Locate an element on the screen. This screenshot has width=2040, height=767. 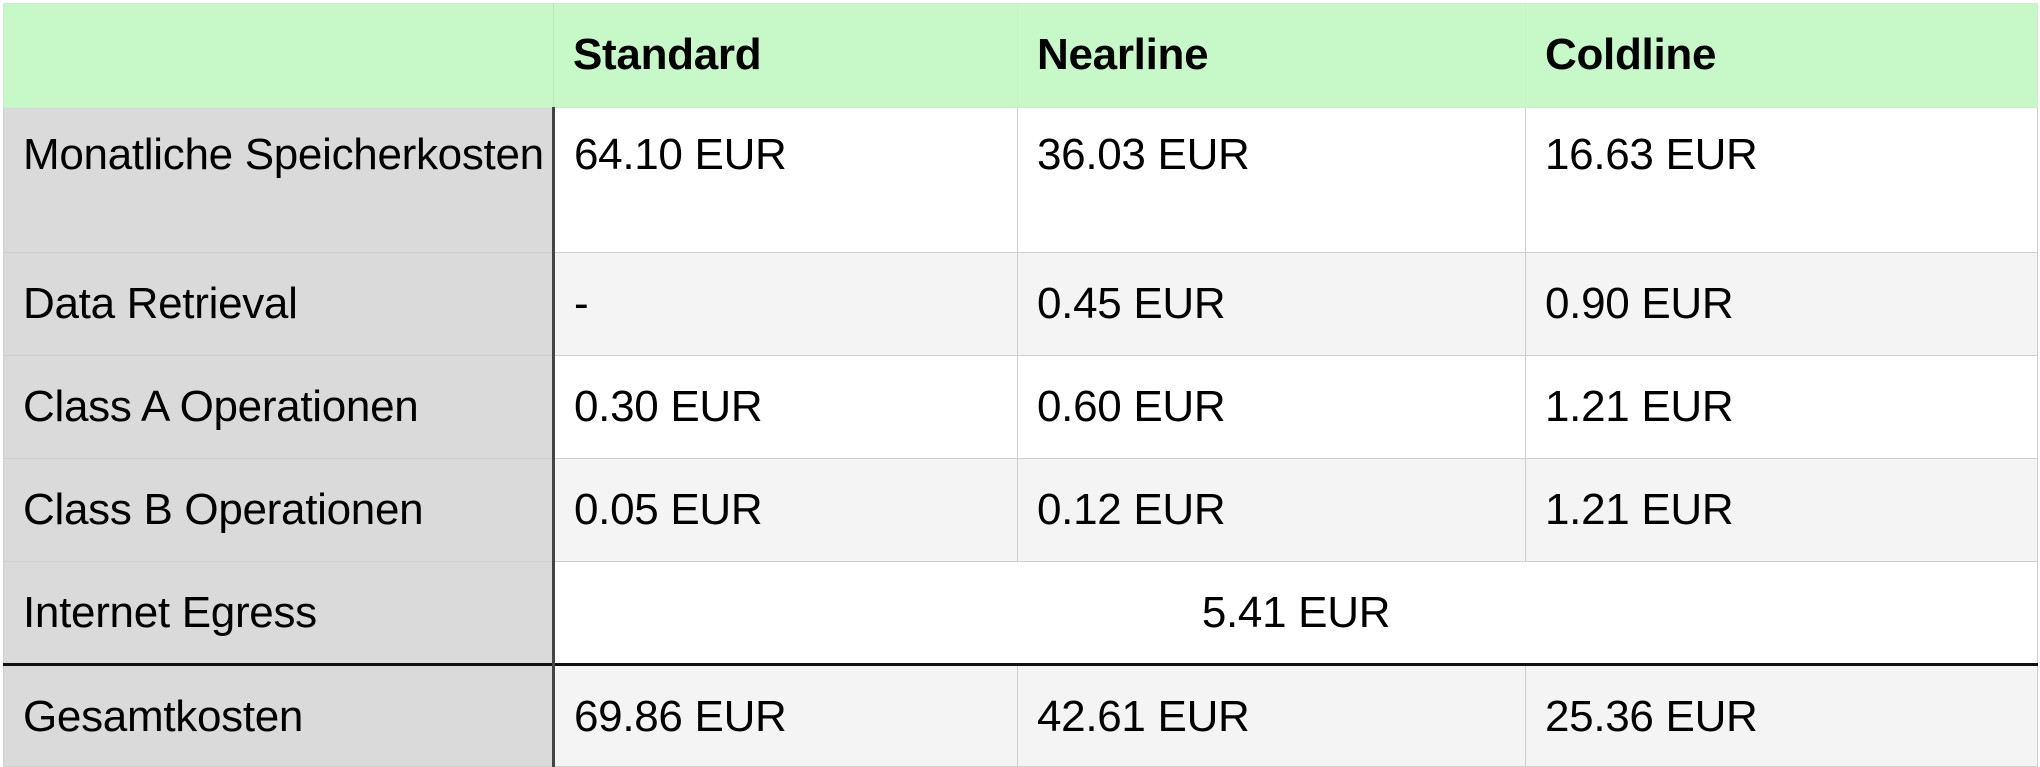
header-standard: Standard is located at coordinates (785, 55).